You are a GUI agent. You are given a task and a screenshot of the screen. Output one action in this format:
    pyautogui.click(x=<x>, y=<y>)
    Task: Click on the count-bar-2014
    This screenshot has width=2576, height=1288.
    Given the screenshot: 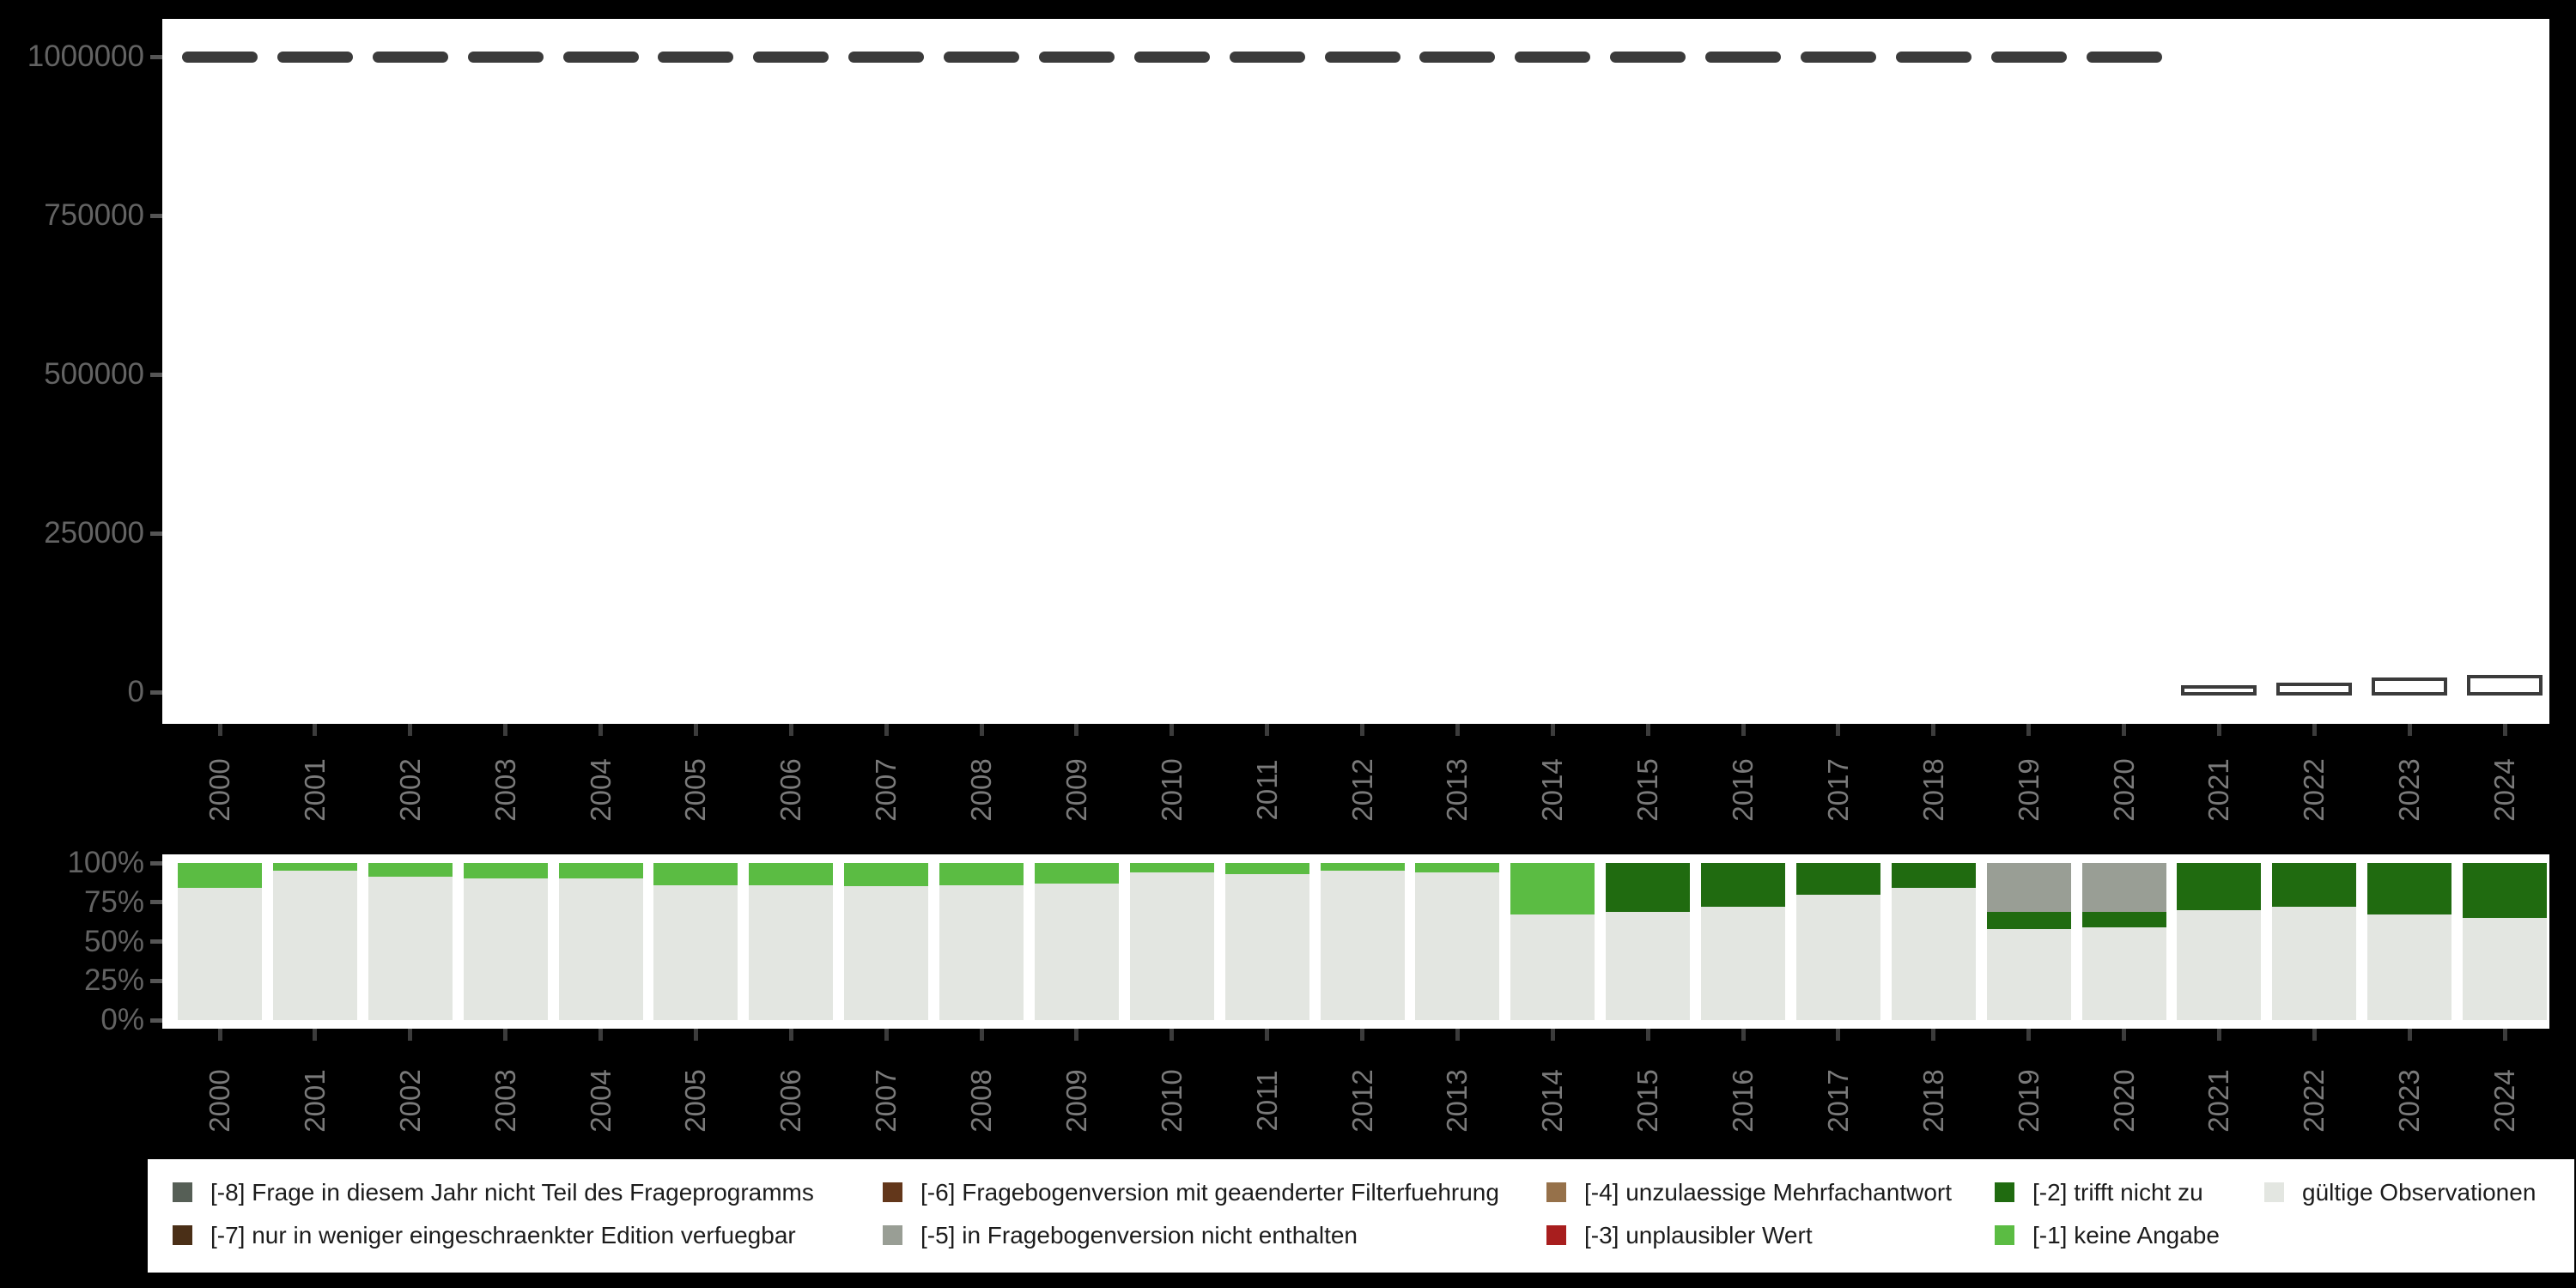 What is the action you would take?
    pyautogui.click(x=1553, y=57)
    